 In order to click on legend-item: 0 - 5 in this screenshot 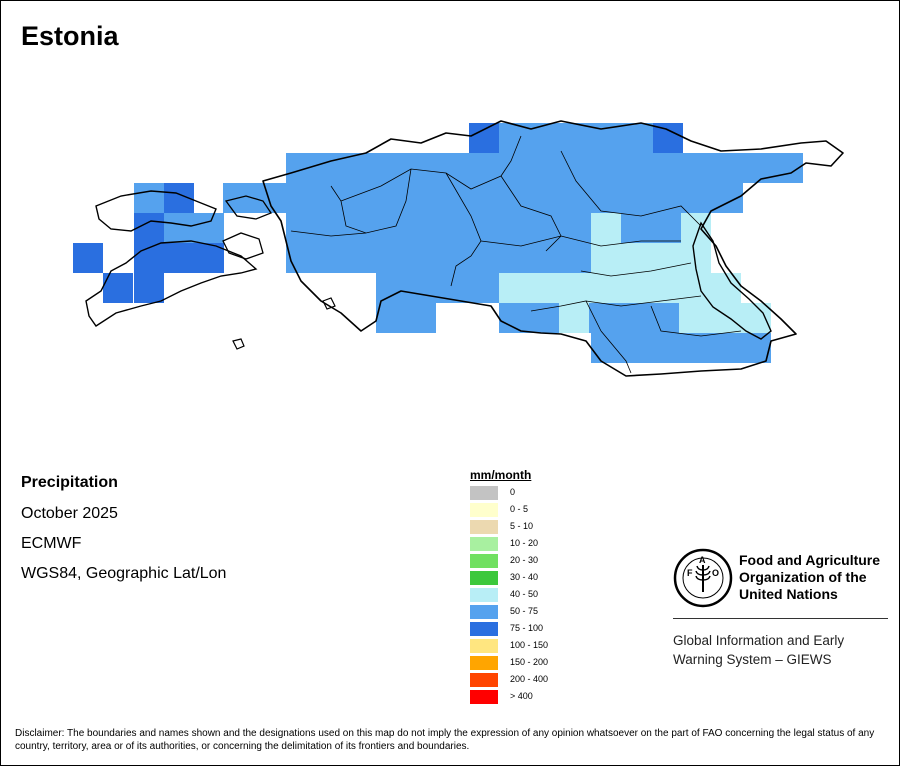, I will do `click(540, 510)`.